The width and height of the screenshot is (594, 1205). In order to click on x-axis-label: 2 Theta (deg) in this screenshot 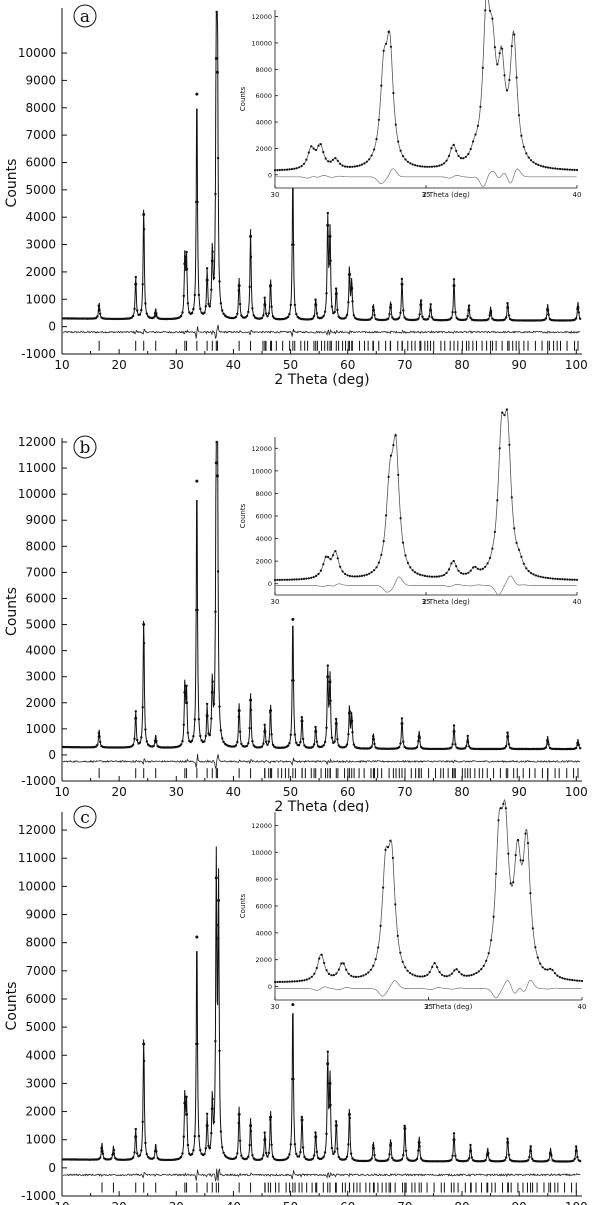, I will do `click(321, 807)`.